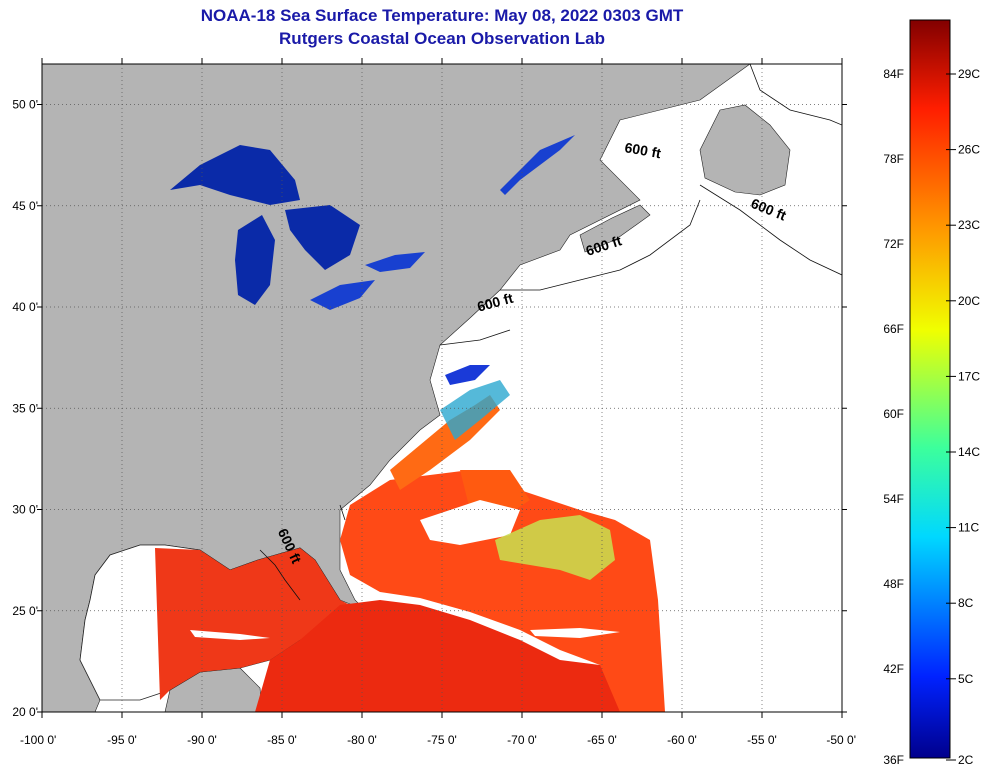 Image resolution: width=984 pixels, height=770 pixels. Describe the element at coordinates (25, 712) in the screenshot. I see `latitude-label: 20 0'` at that location.